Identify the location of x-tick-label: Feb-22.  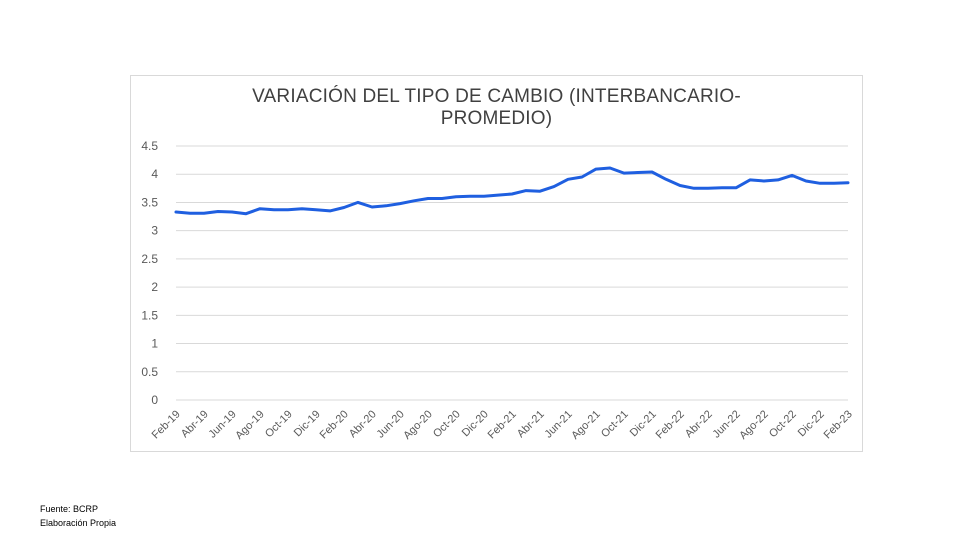
(670, 424).